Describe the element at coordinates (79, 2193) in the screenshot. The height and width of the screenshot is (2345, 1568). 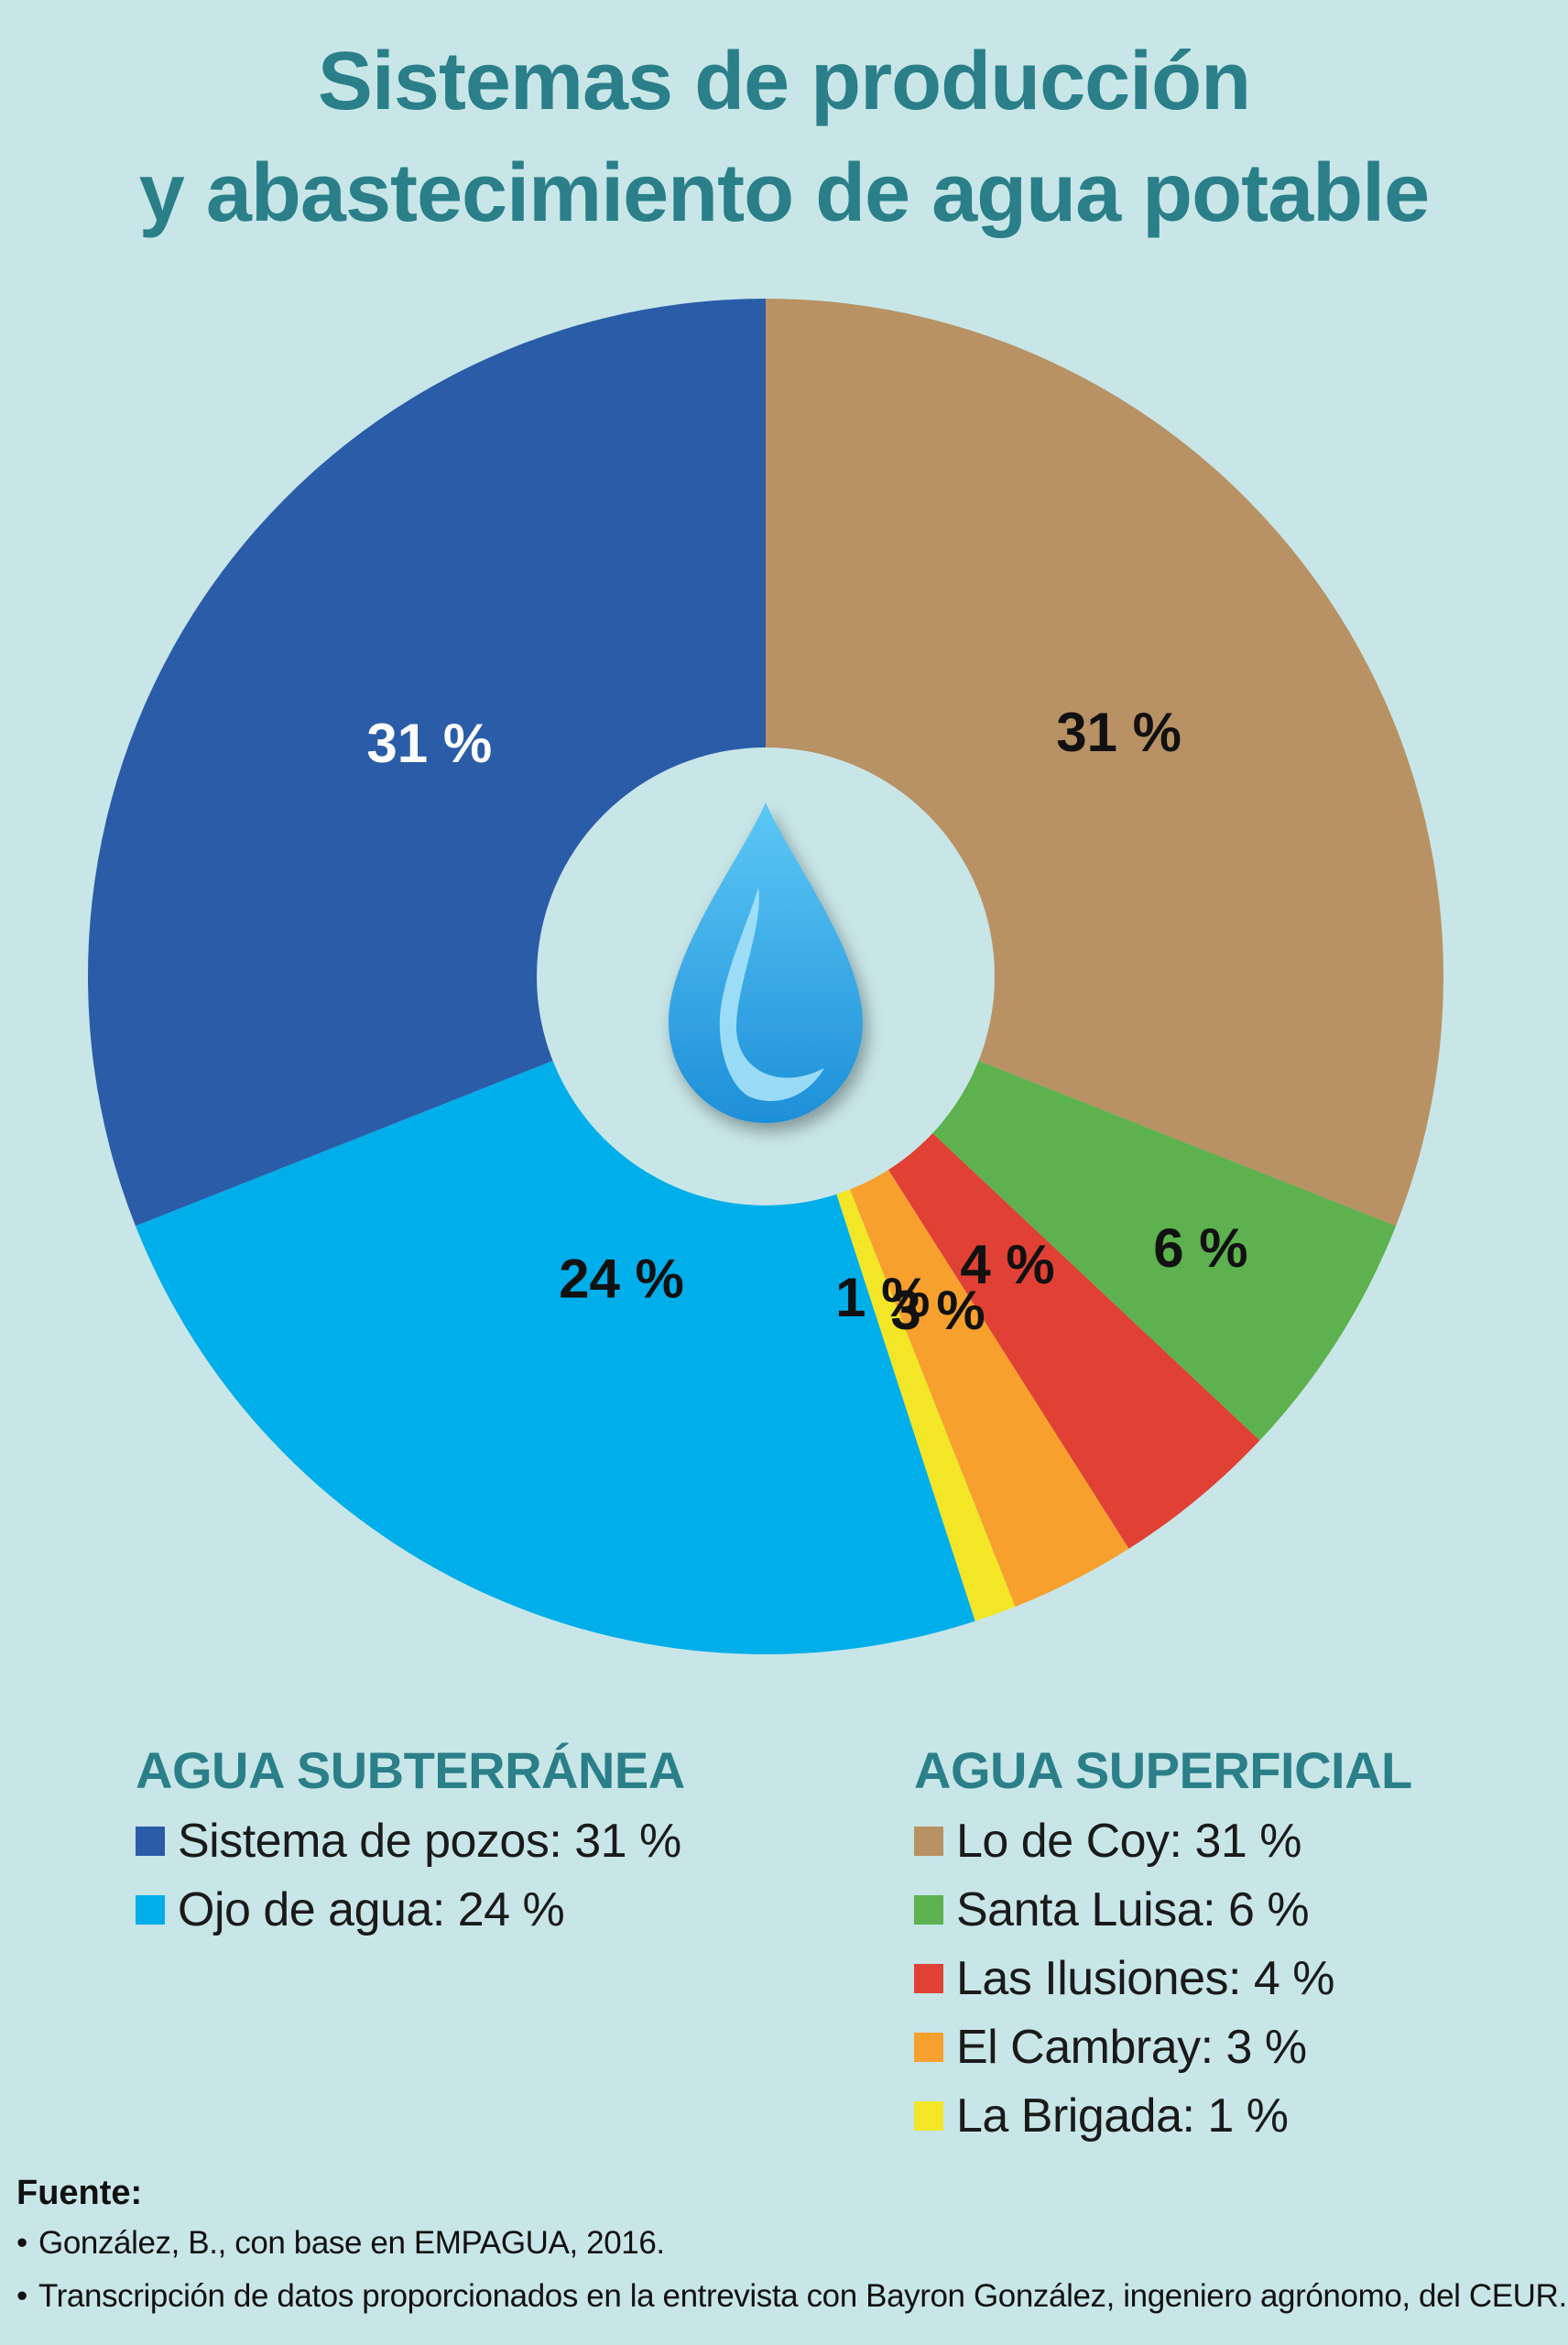
I see `source-heading: Fuente:` at that location.